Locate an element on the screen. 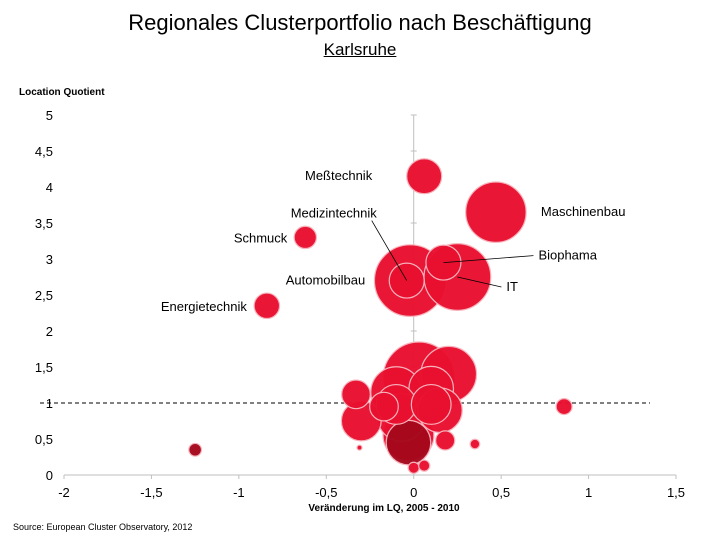 The height and width of the screenshot is (540, 720). y-tick-label: 2 is located at coordinates (49, 331).